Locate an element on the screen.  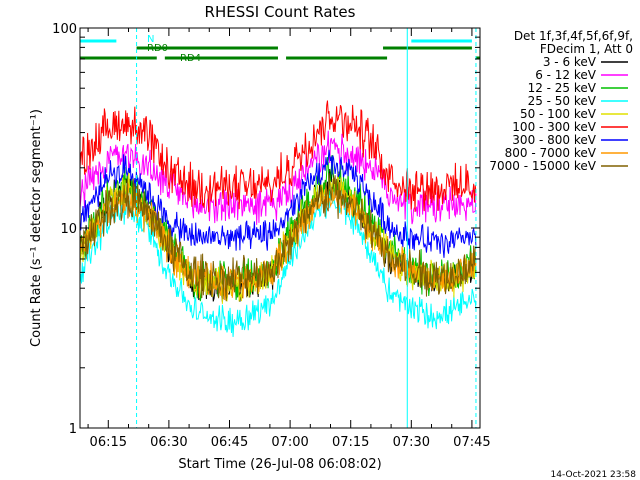
legend-label-8: 800 - 7000 keV is located at coordinates (551, 153).